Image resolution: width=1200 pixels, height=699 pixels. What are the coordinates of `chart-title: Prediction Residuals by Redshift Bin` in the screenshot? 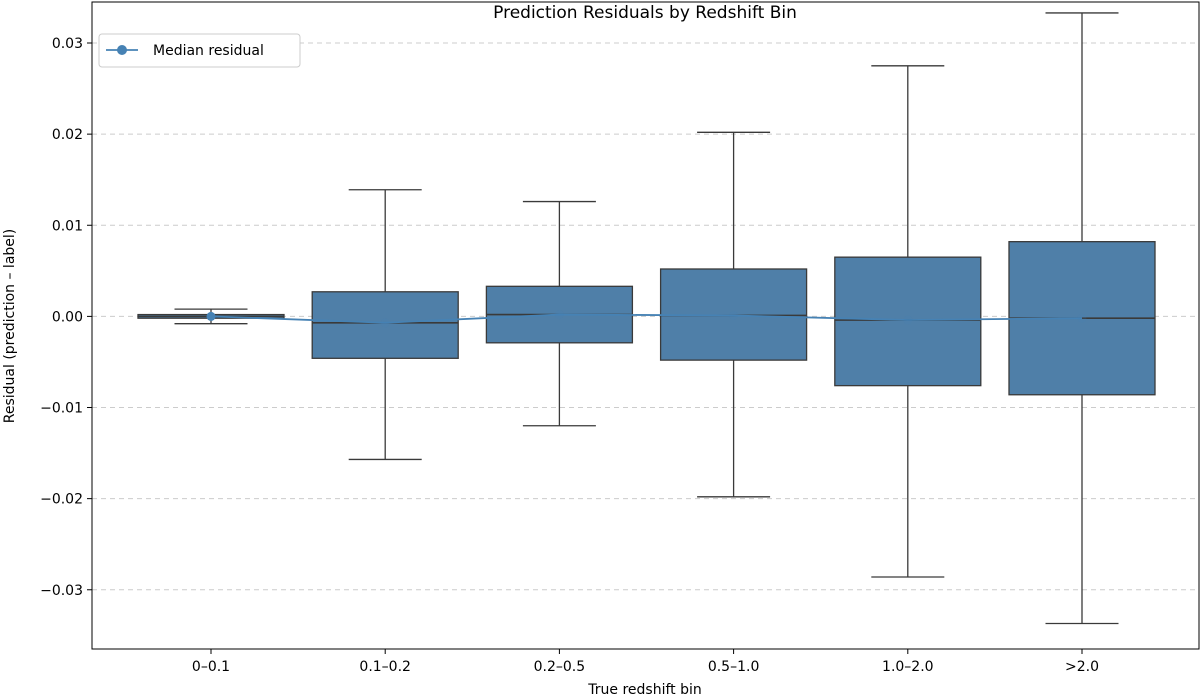 It's located at (645, 13).